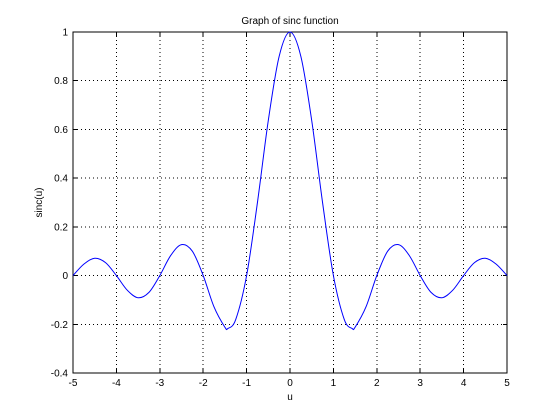  I want to click on x-tick-label: 5, so click(507, 383).